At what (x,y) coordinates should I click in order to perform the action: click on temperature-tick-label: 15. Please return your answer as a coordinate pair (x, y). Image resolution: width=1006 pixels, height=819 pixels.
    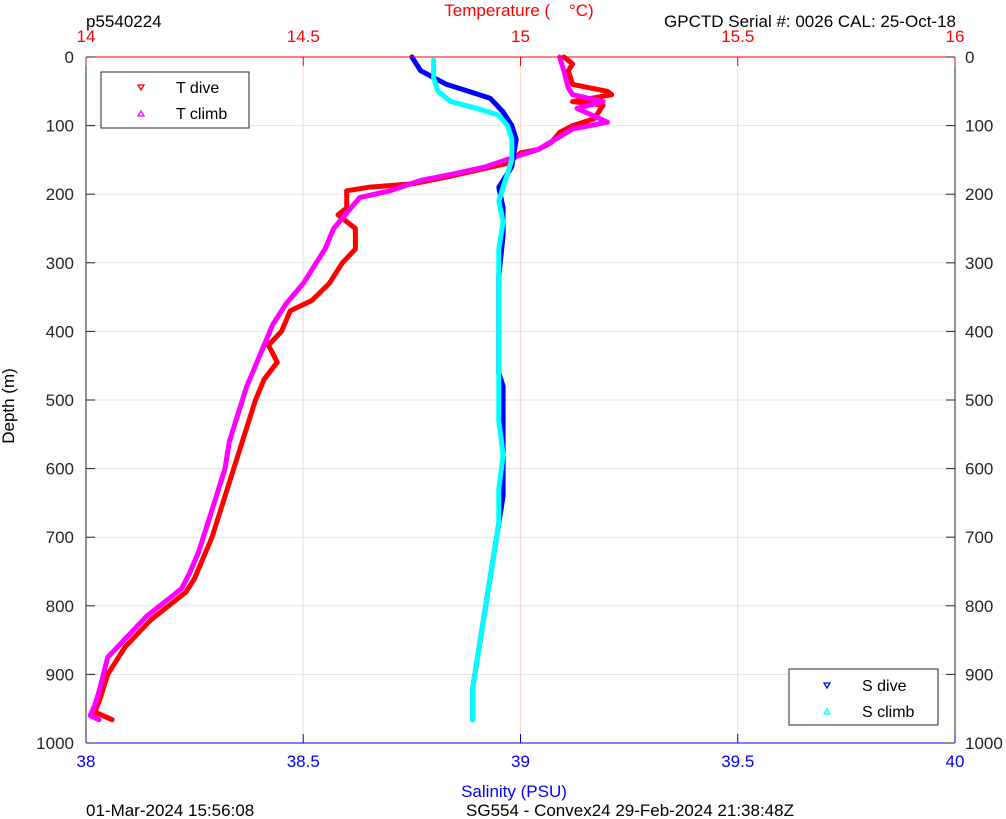
    Looking at the image, I should click on (520, 36).